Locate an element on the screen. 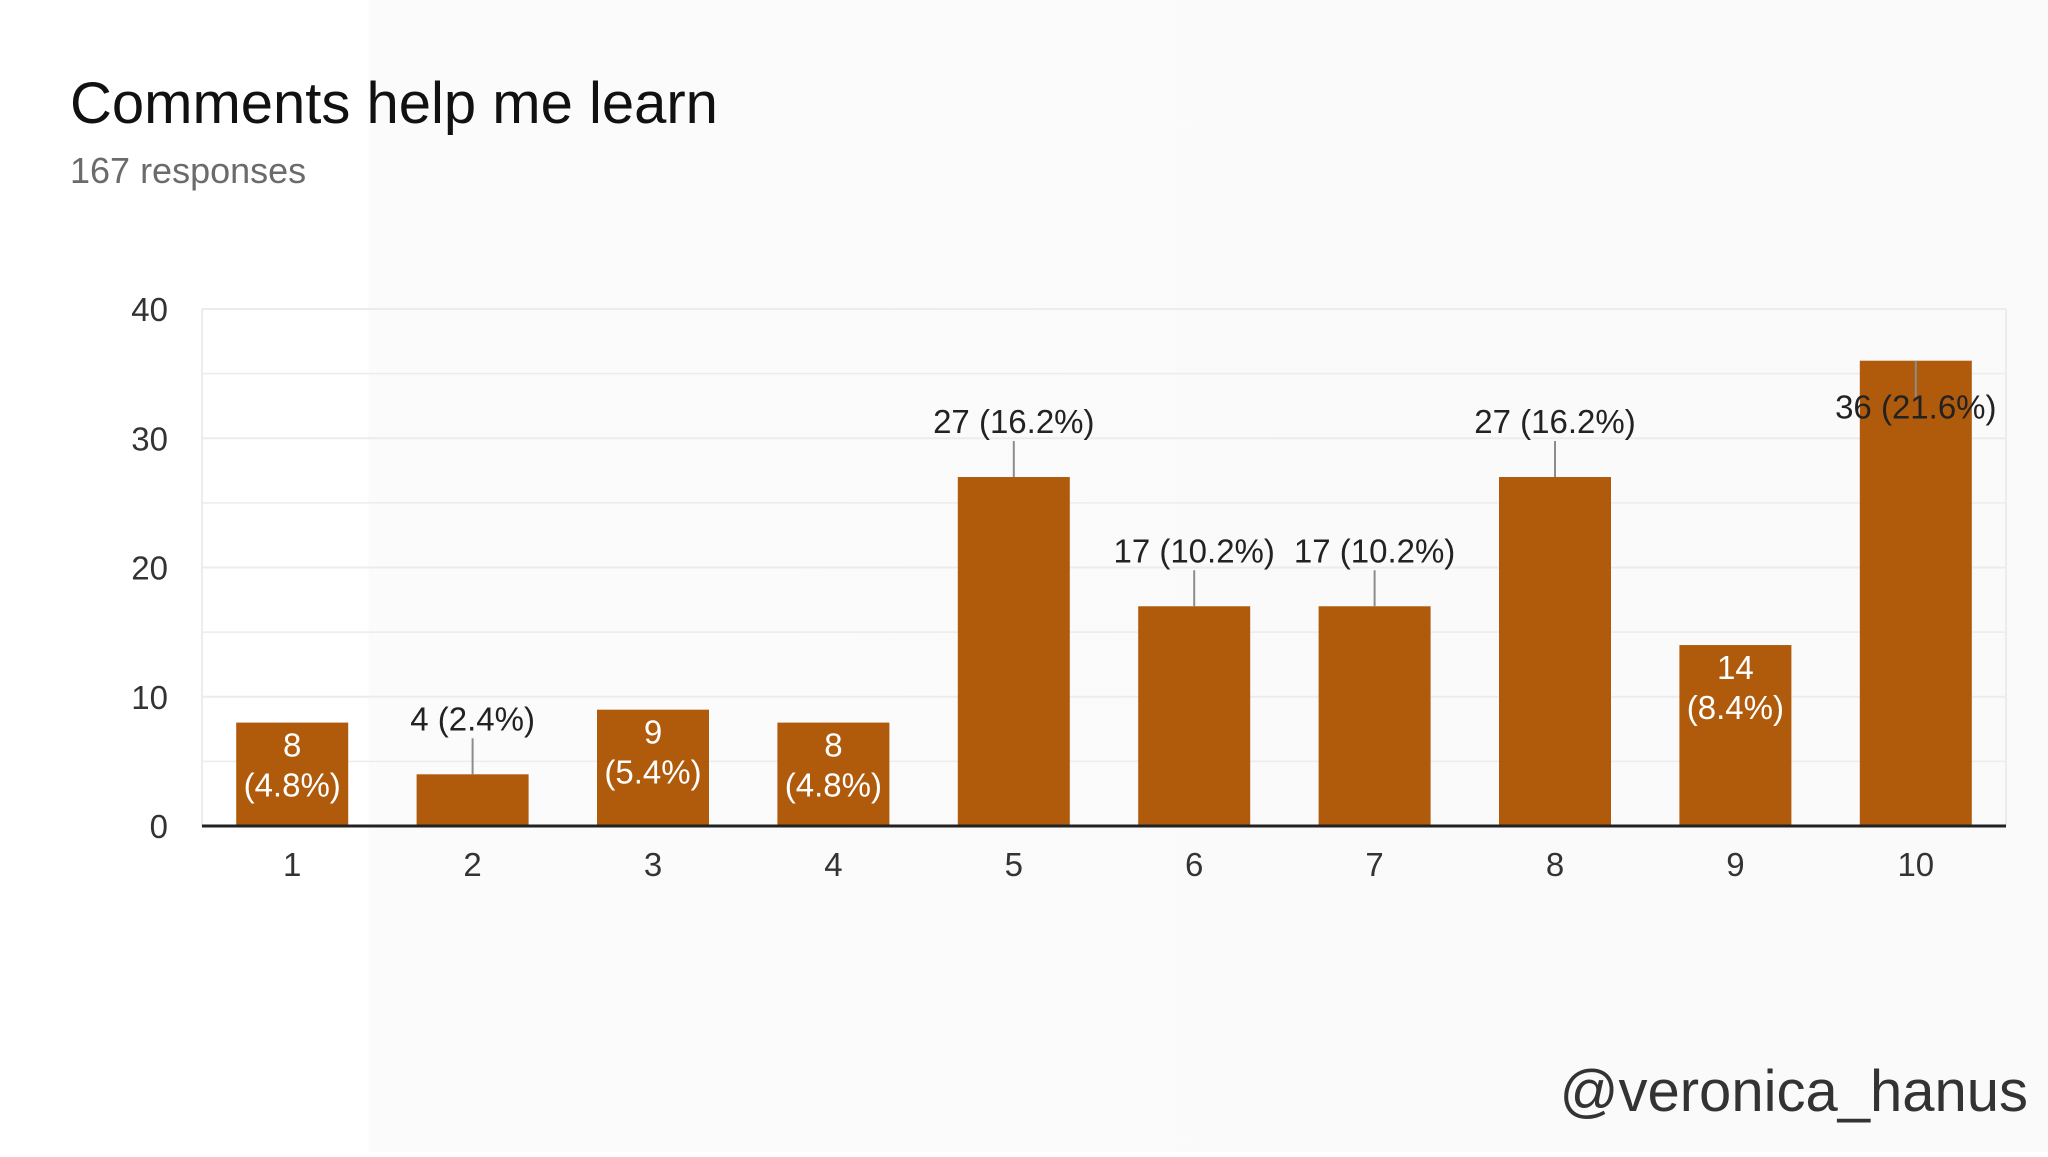  data-label: (5.4%) is located at coordinates (652, 772).